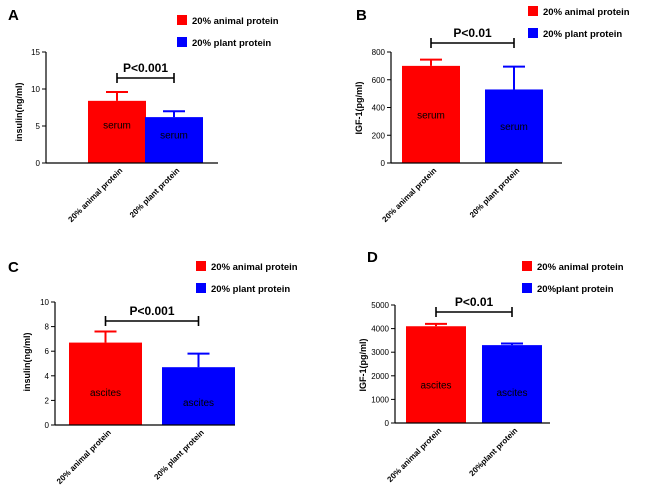 The height and width of the screenshot is (498, 650). Describe the element at coordinates (361, 15) in the screenshot. I see `panel-letter: B` at that location.